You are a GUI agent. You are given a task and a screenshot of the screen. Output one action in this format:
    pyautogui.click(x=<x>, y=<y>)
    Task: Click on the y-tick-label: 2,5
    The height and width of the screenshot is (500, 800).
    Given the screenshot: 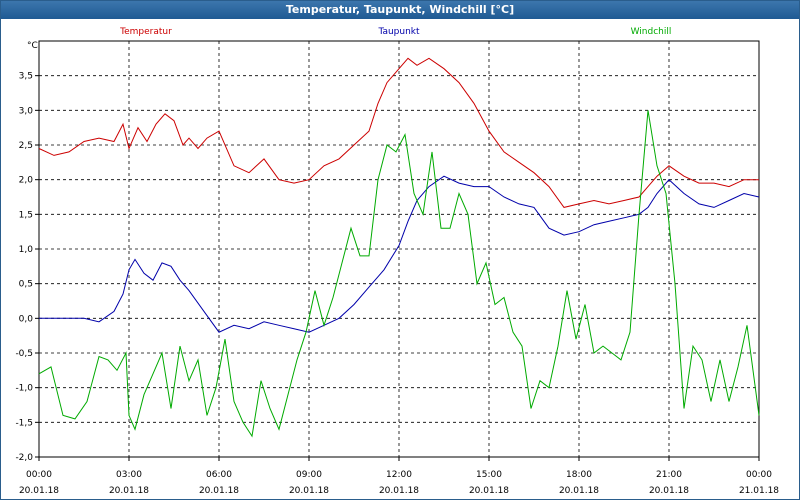 What is the action you would take?
    pyautogui.click(x=26, y=146)
    